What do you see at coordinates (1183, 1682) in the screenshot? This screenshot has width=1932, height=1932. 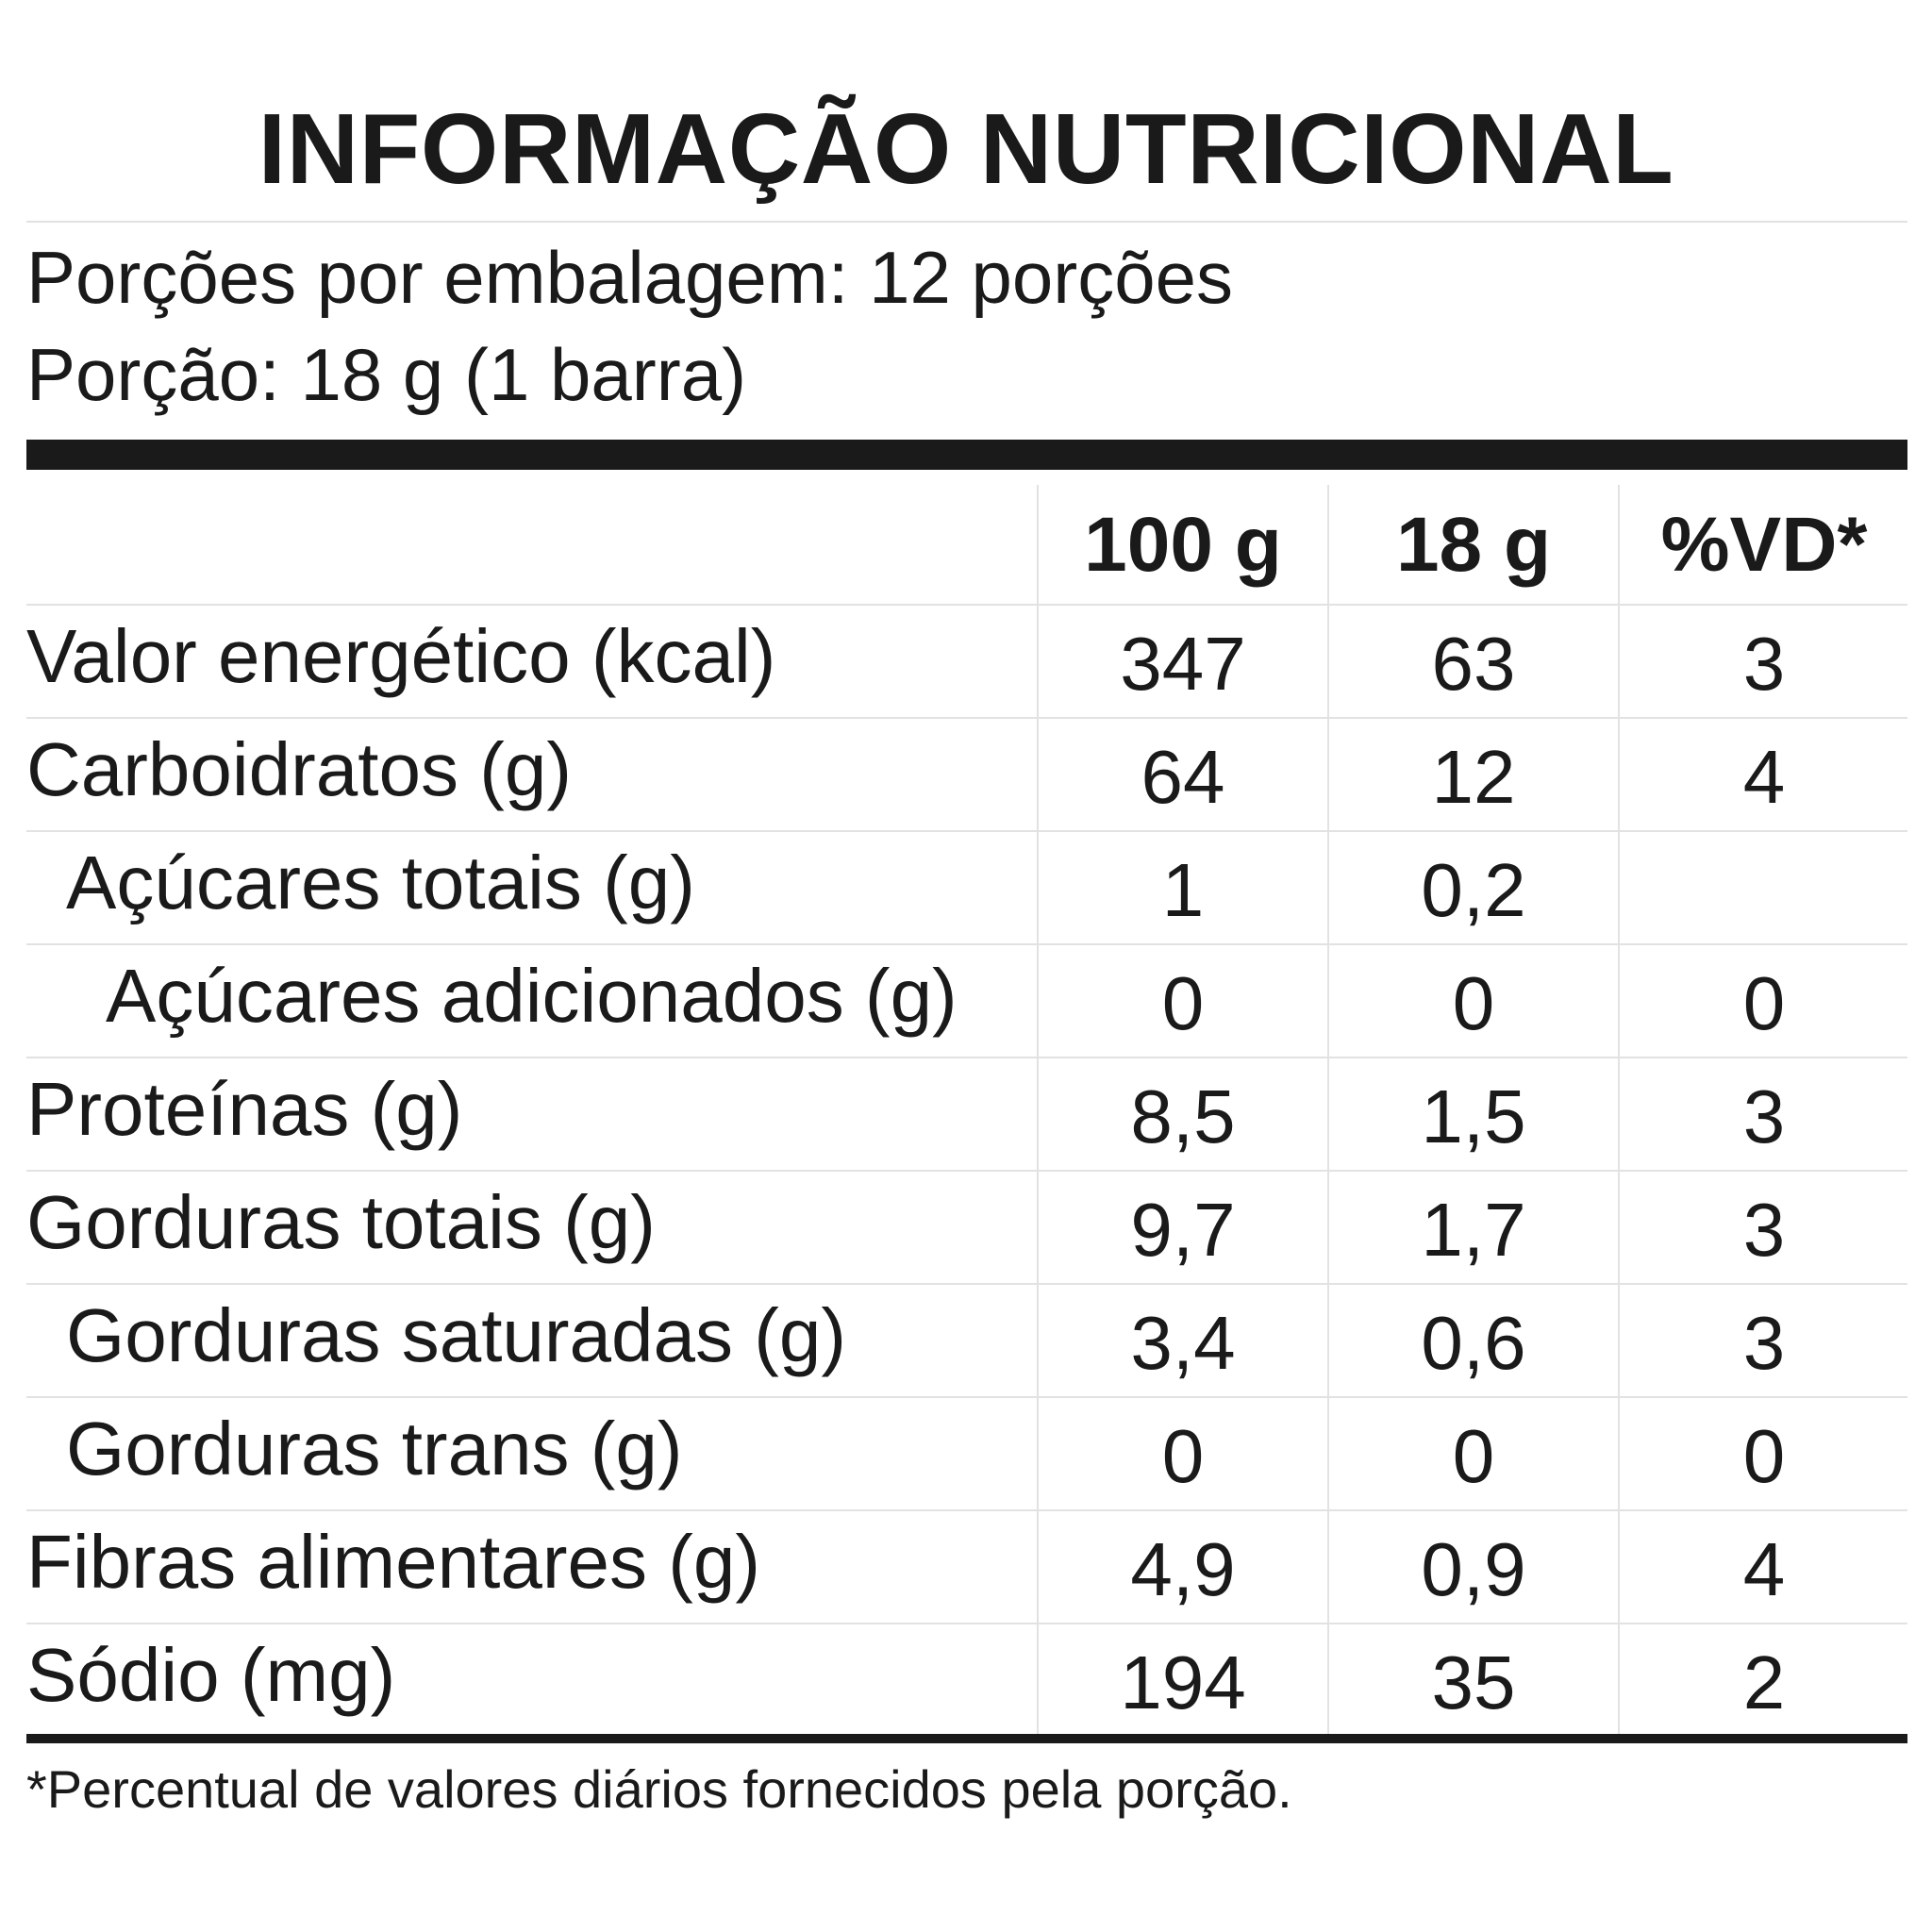 I see `value-100g: 194` at bounding box center [1183, 1682].